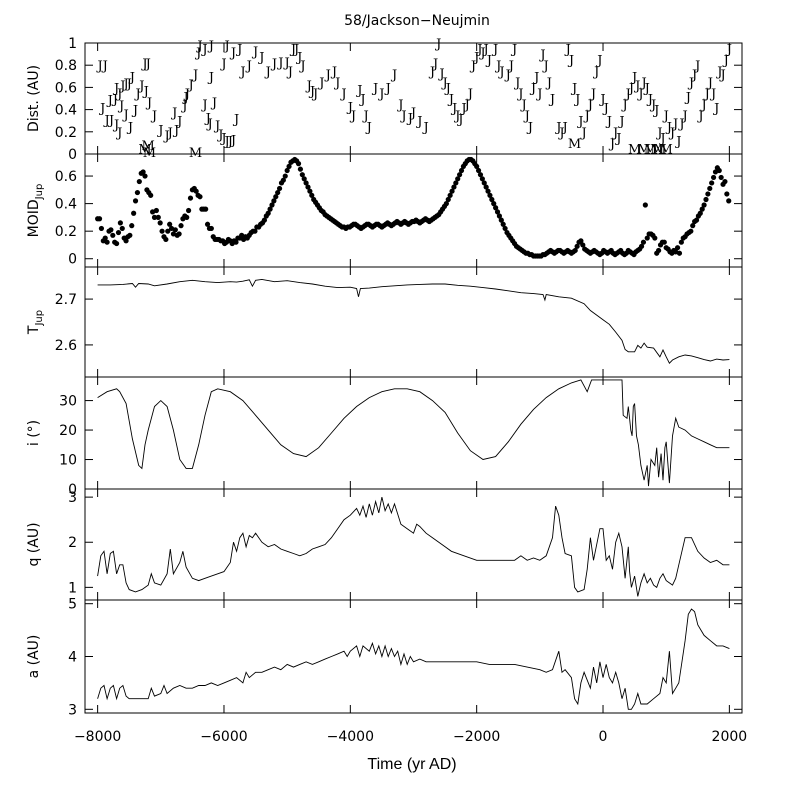 The width and height of the screenshot is (797, 797). What do you see at coordinates (413, 210) in the screenshot?
I see `panel-moid-frame` at bounding box center [413, 210].